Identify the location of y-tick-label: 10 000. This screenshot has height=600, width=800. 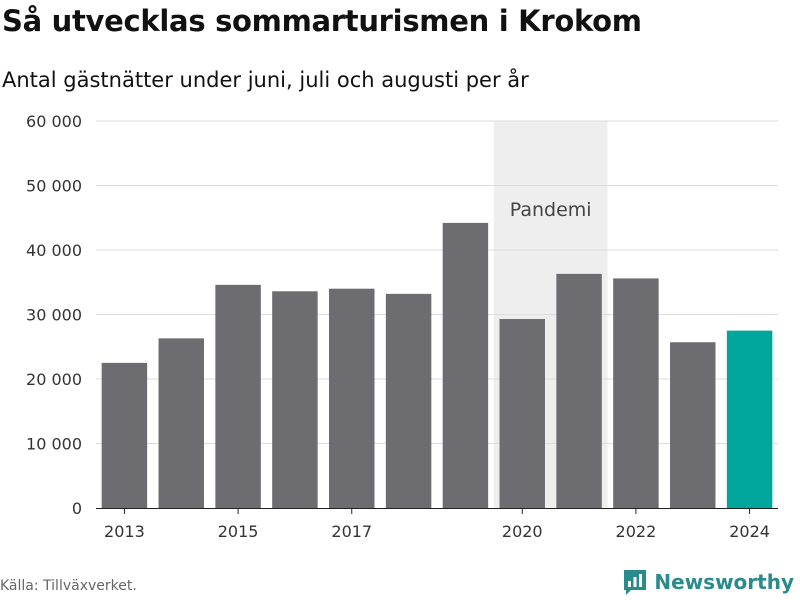
(54, 444).